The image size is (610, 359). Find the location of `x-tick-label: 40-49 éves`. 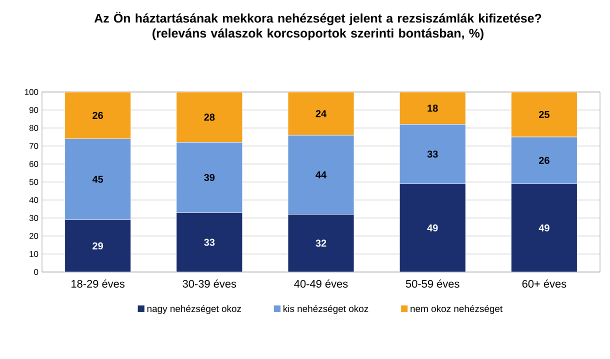

x-tick-label: 40-49 éves is located at coordinates (321, 284).